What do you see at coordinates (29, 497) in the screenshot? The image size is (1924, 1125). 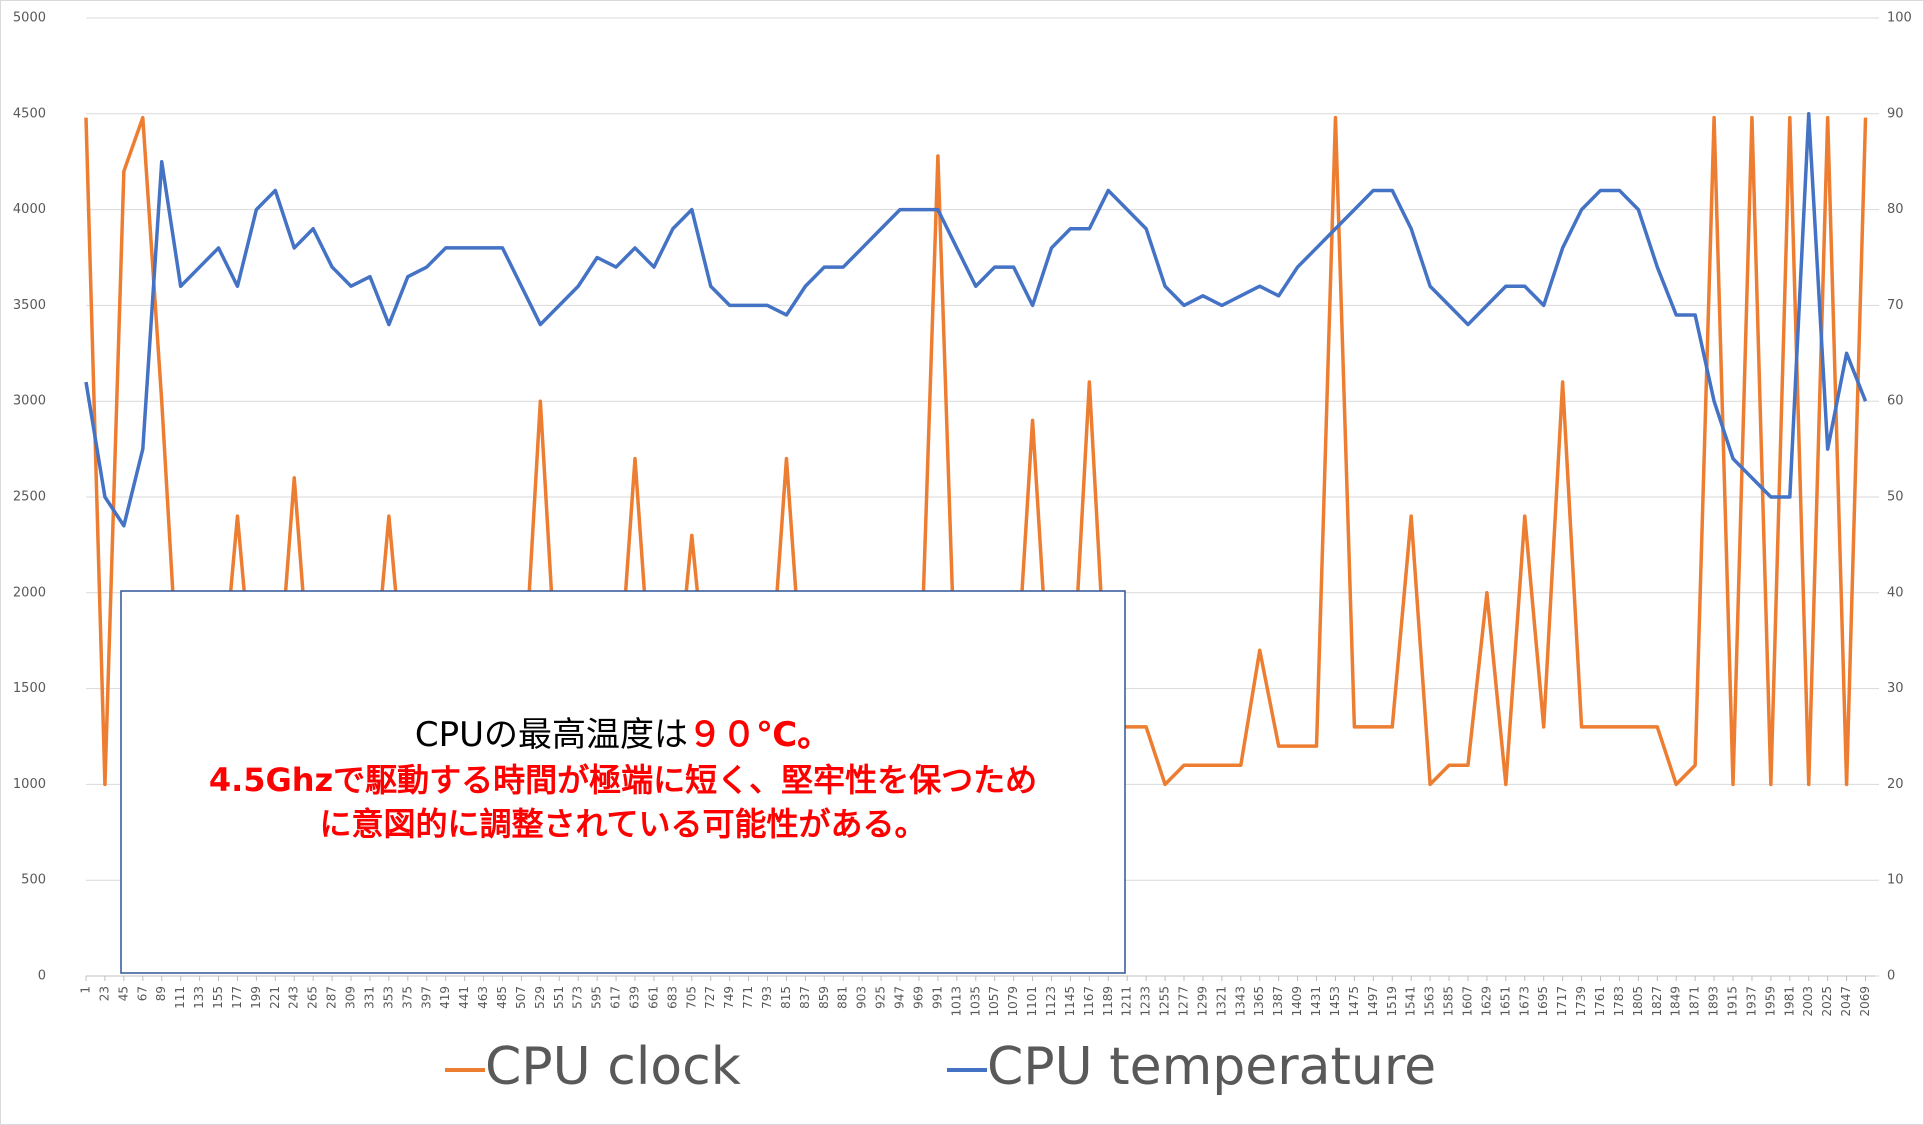 I see `y-tick-label: 2500` at bounding box center [29, 497].